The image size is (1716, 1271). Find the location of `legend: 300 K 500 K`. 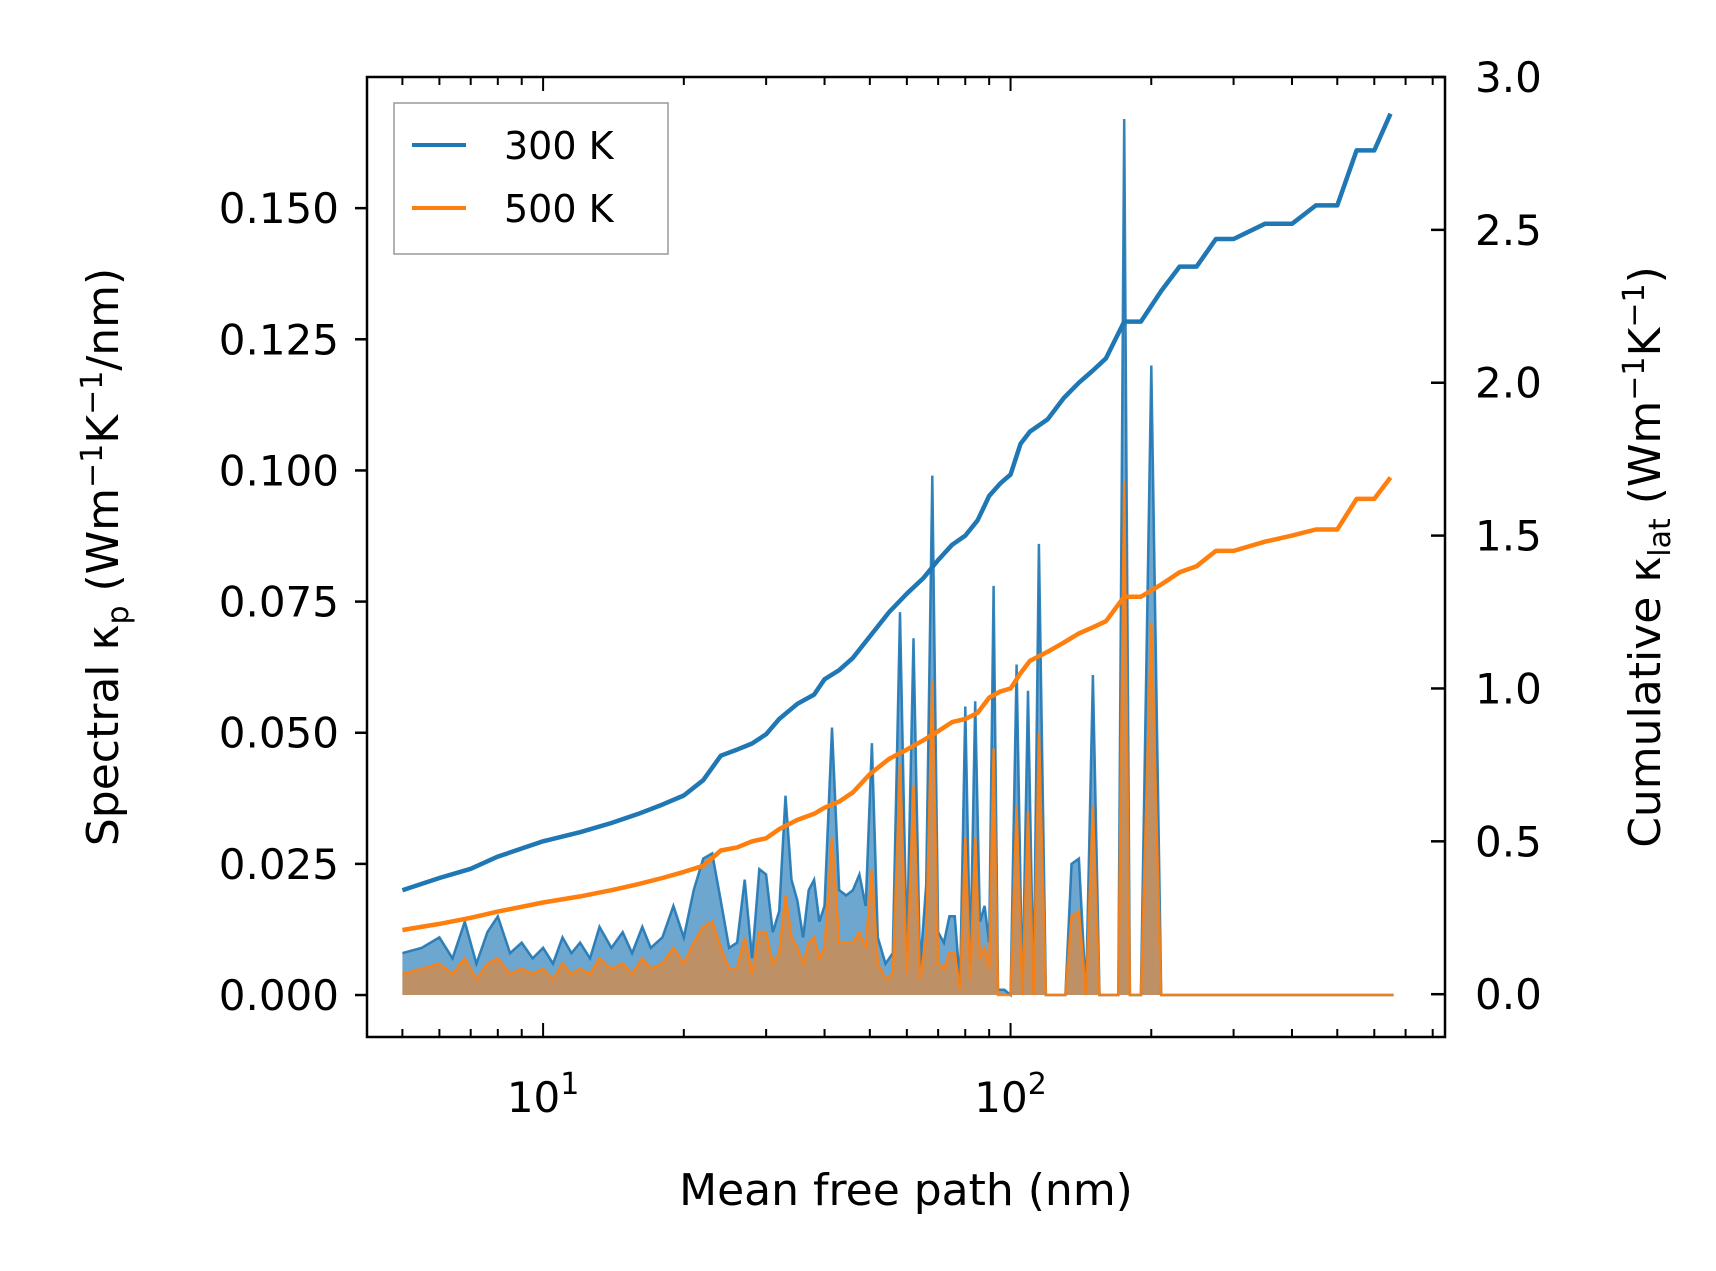

legend: 300 K 500 K is located at coordinates (531, 178).